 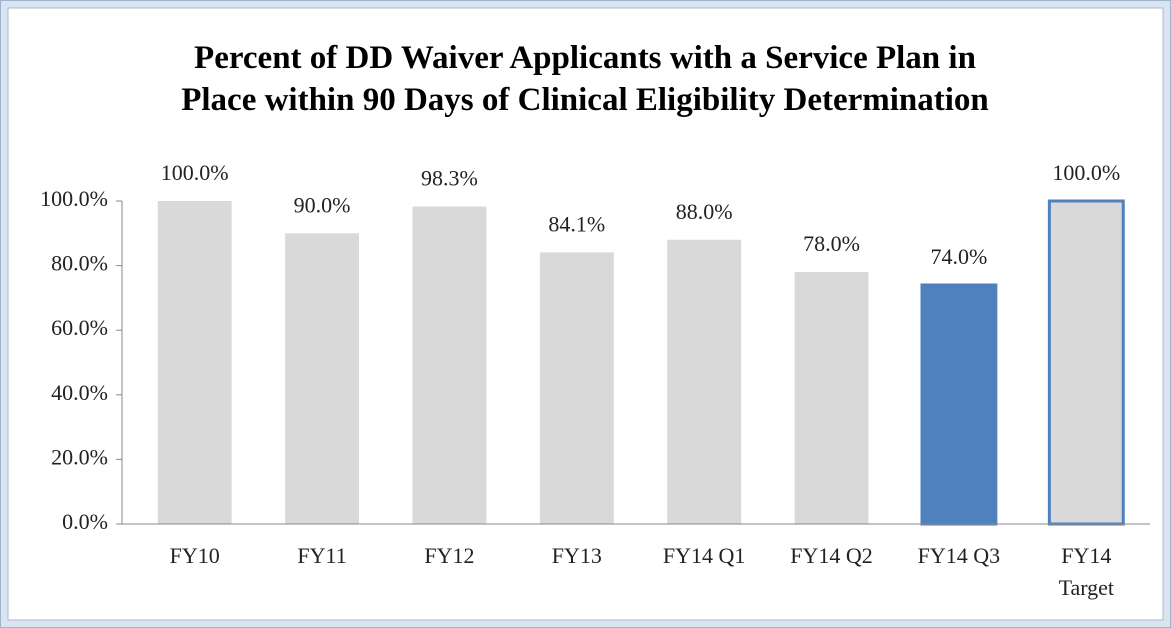 I want to click on x-tick-label: FY12, so click(x=449, y=555).